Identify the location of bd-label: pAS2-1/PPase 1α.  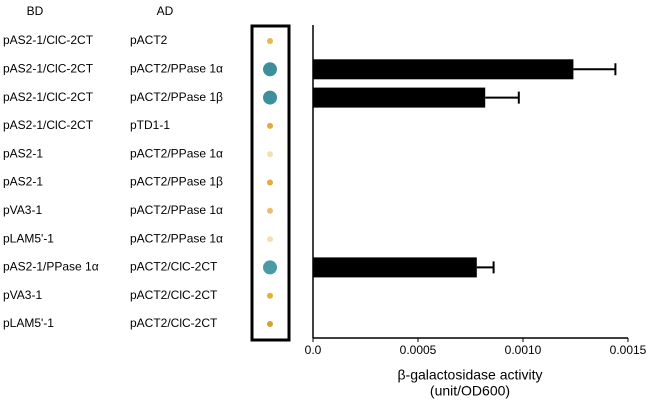
(51, 267).